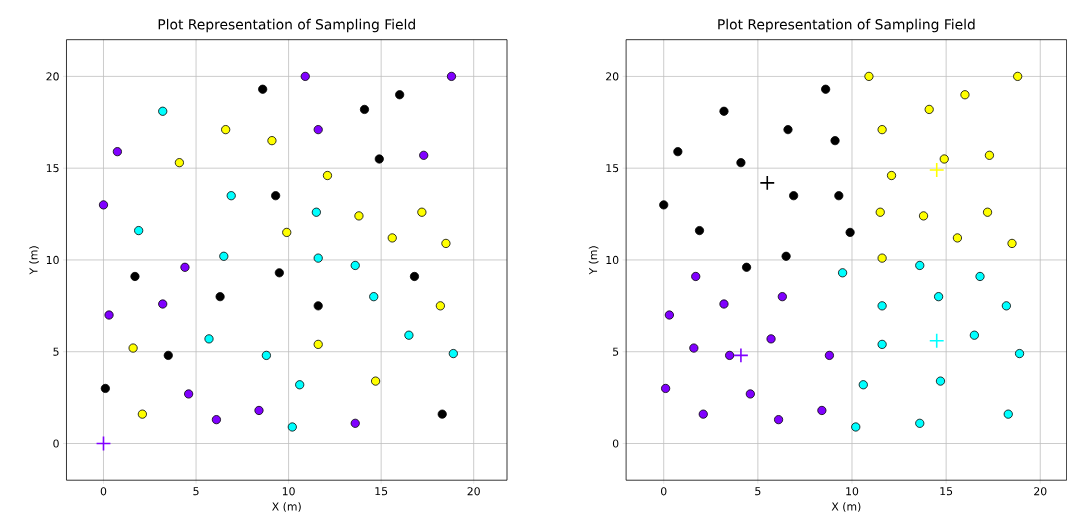 The height and width of the screenshot is (532, 1067). What do you see at coordinates (663, 491) in the screenshot?
I see `x-tick-label: 0` at bounding box center [663, 491].